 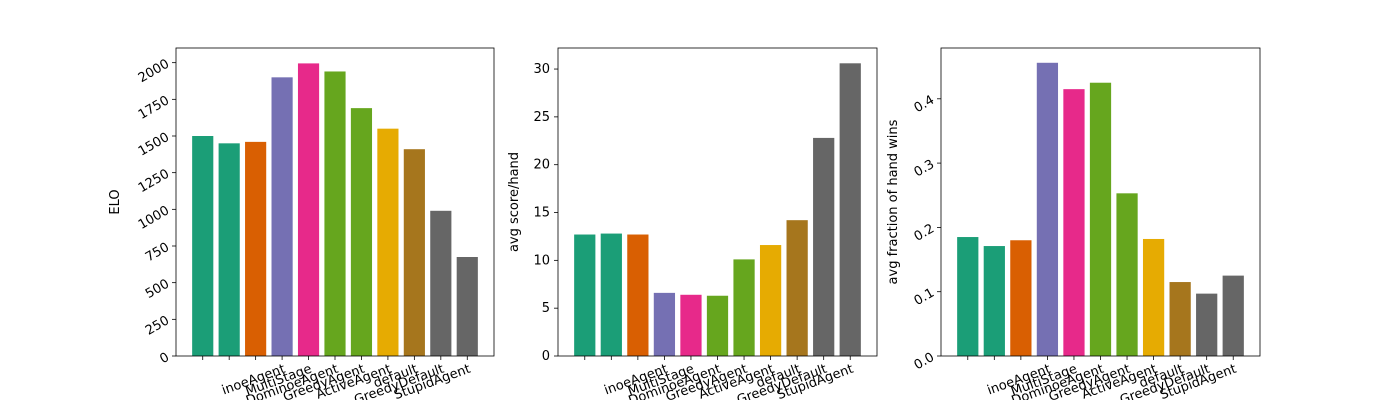 What do you see at coordinates (154, 72) in the screenshot?
I see `y-tick-label: 2000` at bounding box center [154, 72].